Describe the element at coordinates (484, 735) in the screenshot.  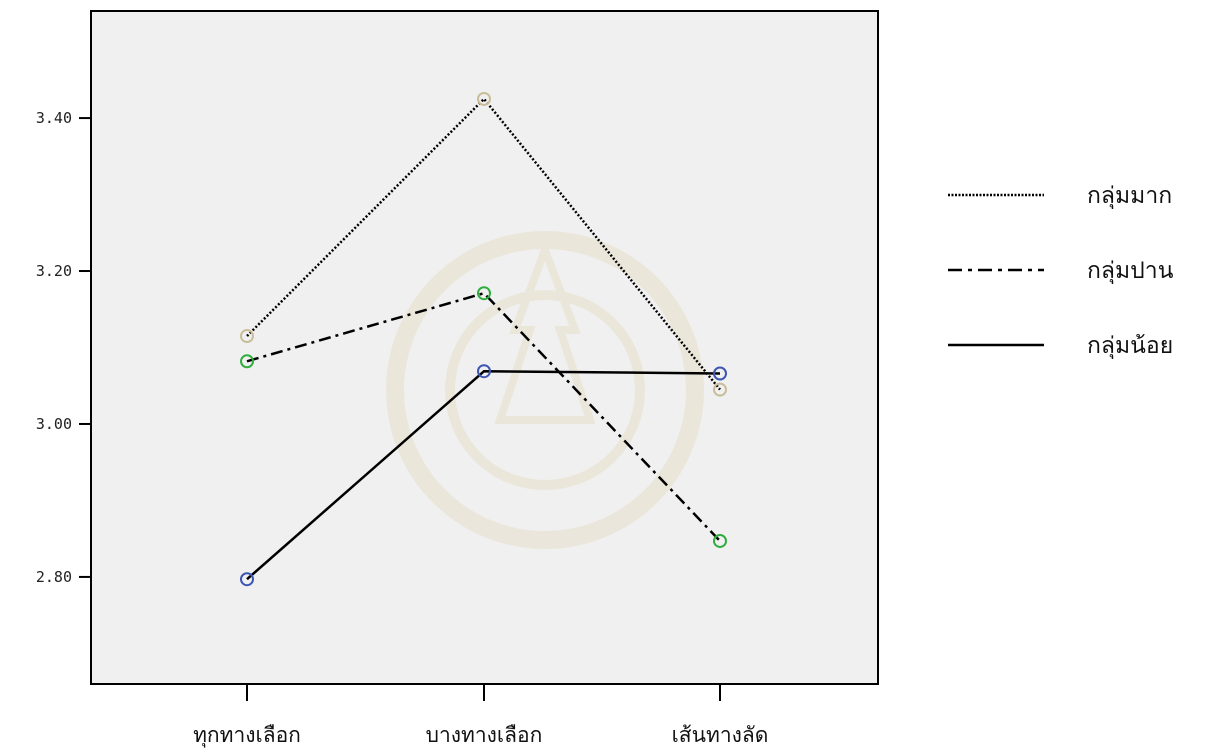
I see `x-tick-label: บางทางเลือก` at that location.